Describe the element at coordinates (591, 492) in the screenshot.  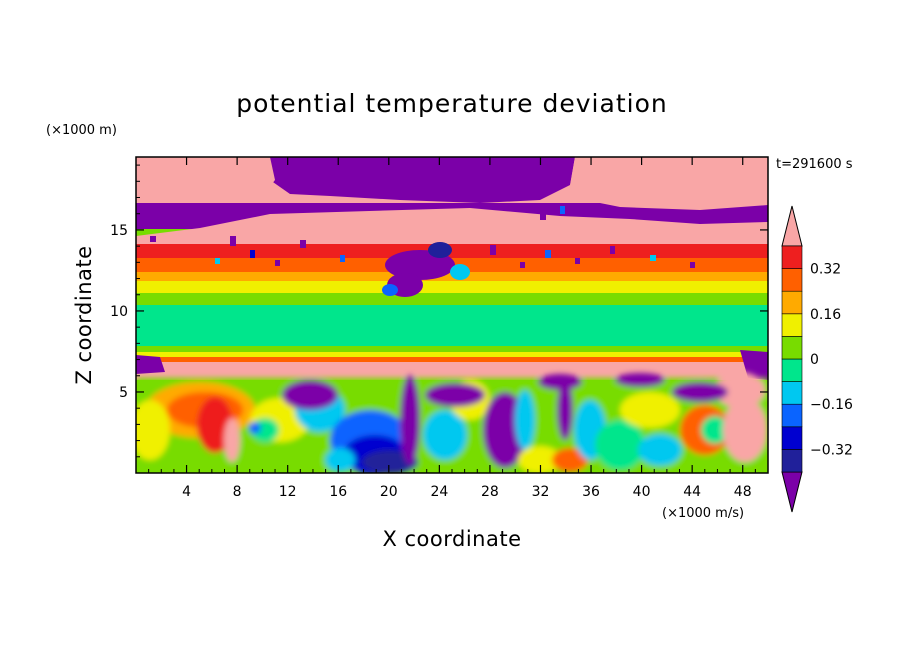
I see `x-tick-label: 36` at that location.